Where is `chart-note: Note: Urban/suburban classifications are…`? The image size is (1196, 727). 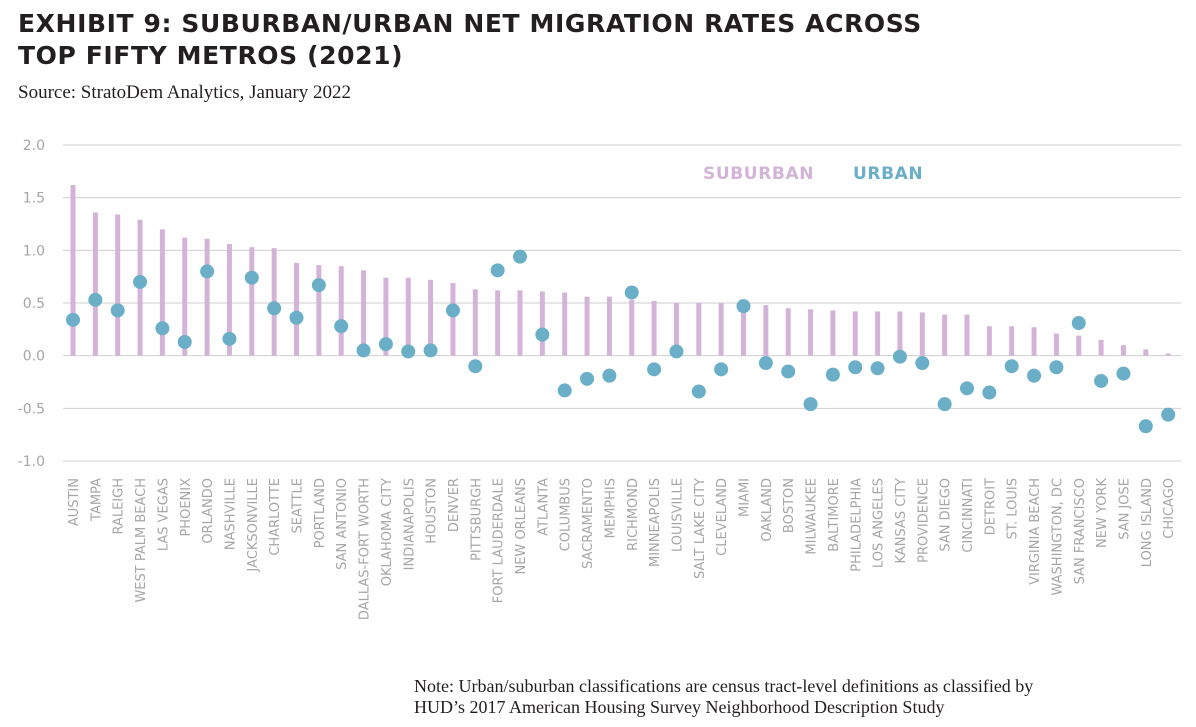
chart-note: Note: Urban/suburban classifications are… is located at coordinates (723, 697).